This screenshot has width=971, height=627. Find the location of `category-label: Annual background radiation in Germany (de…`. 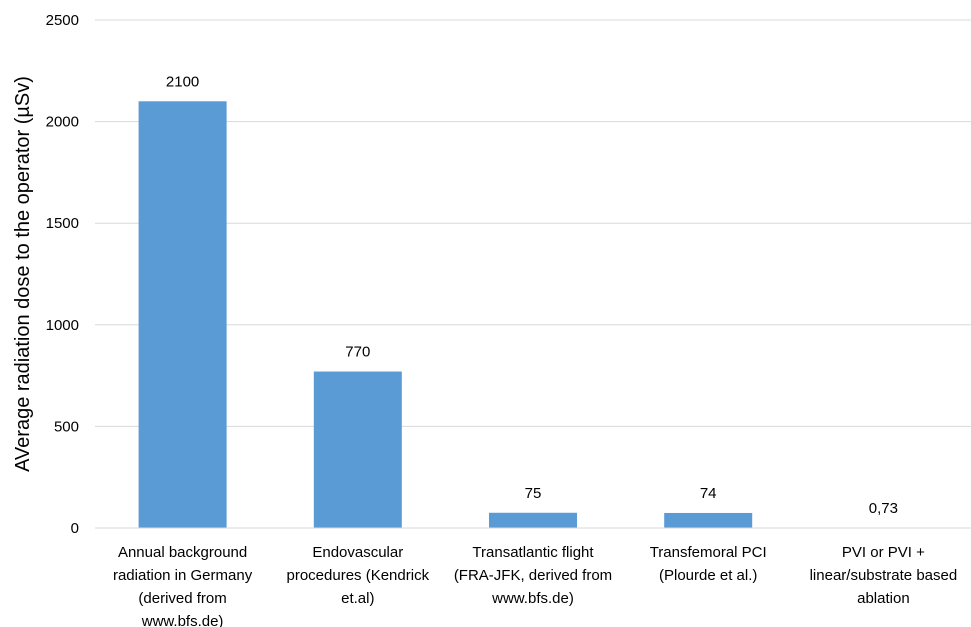

category-label: Annual background radiation in Germany (de… is located at coordinates (183, 585).